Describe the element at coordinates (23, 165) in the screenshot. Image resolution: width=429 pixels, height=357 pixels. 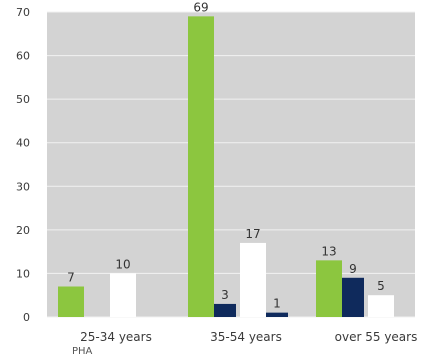
I see `y-axis-ticks: 0 10 20 30 40 50 60 70` at that location.